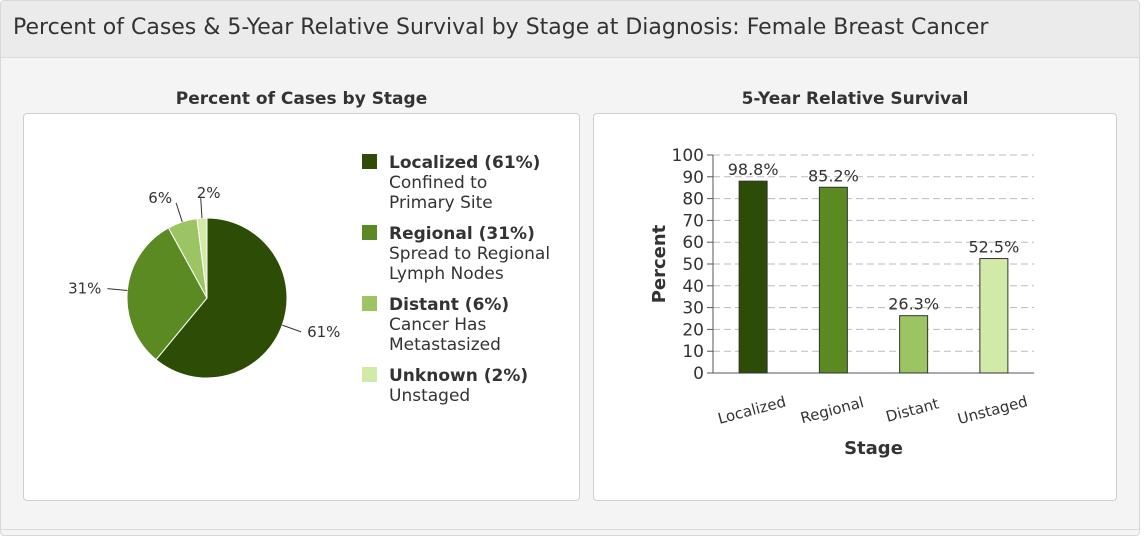 Image resolution: width=1144 pixels, height=536 pixels. I want to click on pie-slice-regional, so click(167, 294).